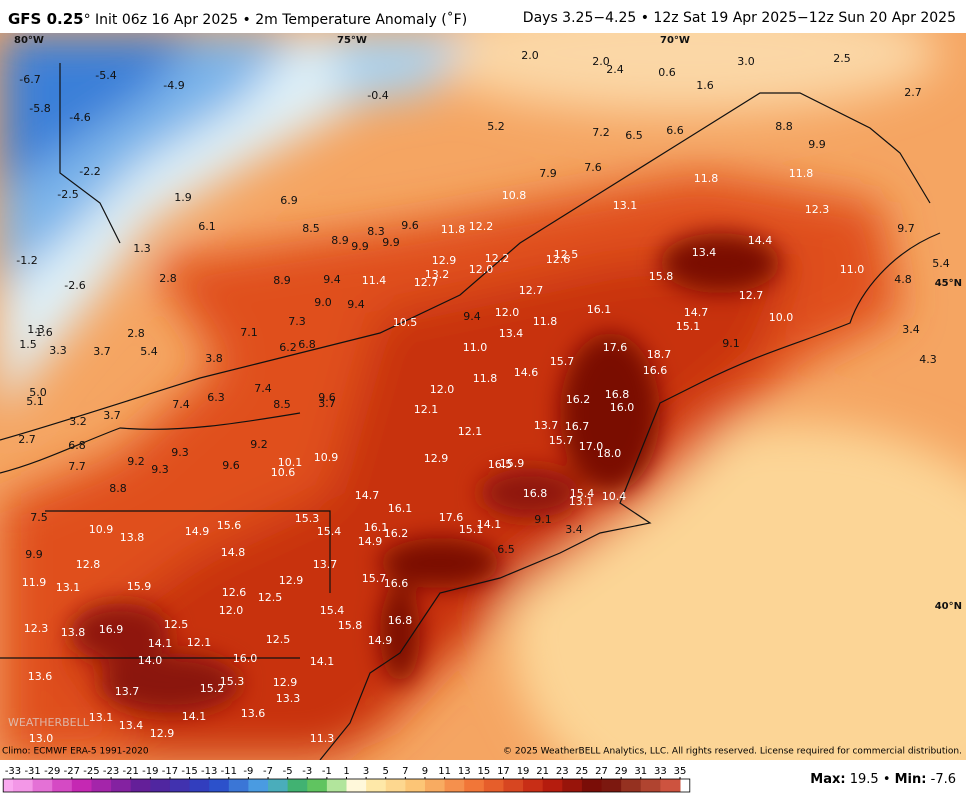 Image resolution: width=966 pixels, height=808 pixels. I want to click on grid-label: 45°N, so click(948, 283).